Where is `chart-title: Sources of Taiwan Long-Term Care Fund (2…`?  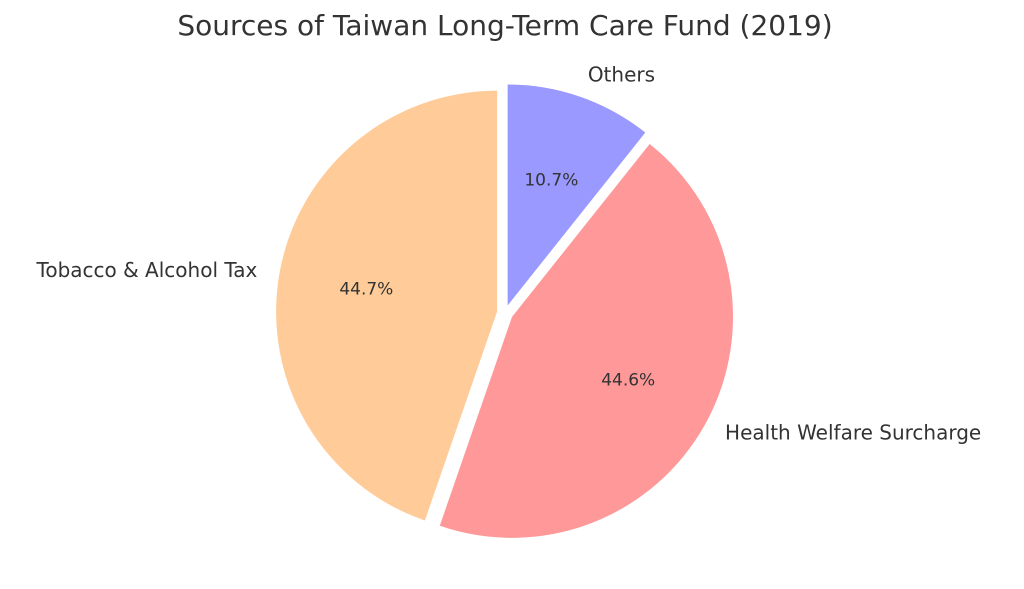
chart-title: Sources of Taiwan Long-Term Care Fund (2… is located at coordinates (504, 25).